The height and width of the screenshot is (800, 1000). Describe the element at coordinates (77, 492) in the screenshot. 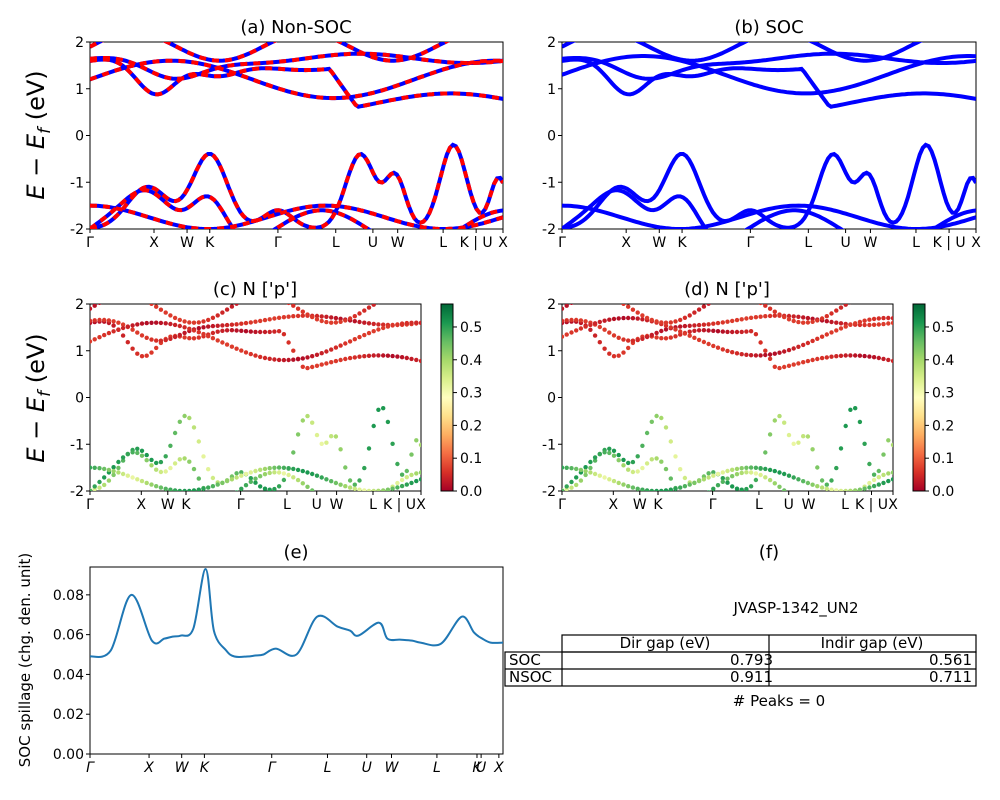

I see `panel-c-ytick-label: -2` at that location.